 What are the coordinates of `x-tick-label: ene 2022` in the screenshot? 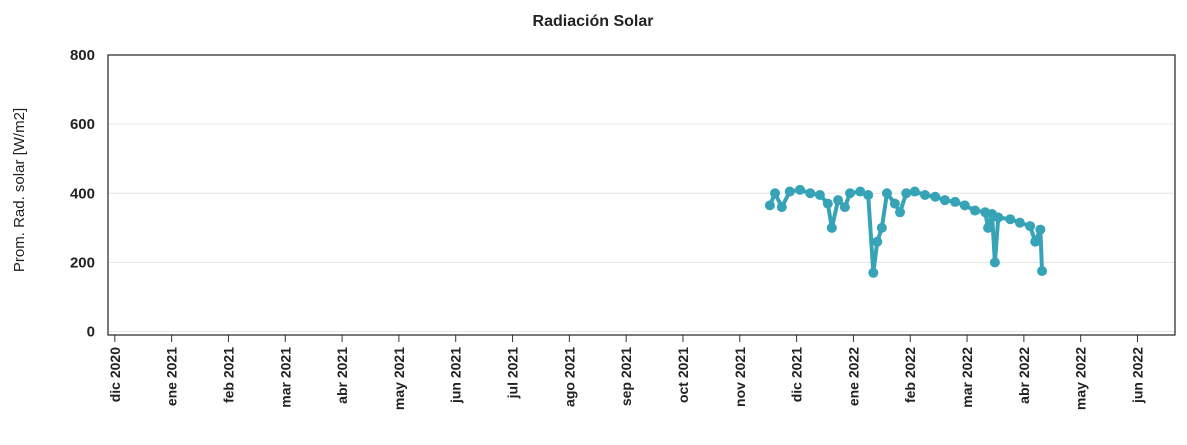 It's located at (853, 376).